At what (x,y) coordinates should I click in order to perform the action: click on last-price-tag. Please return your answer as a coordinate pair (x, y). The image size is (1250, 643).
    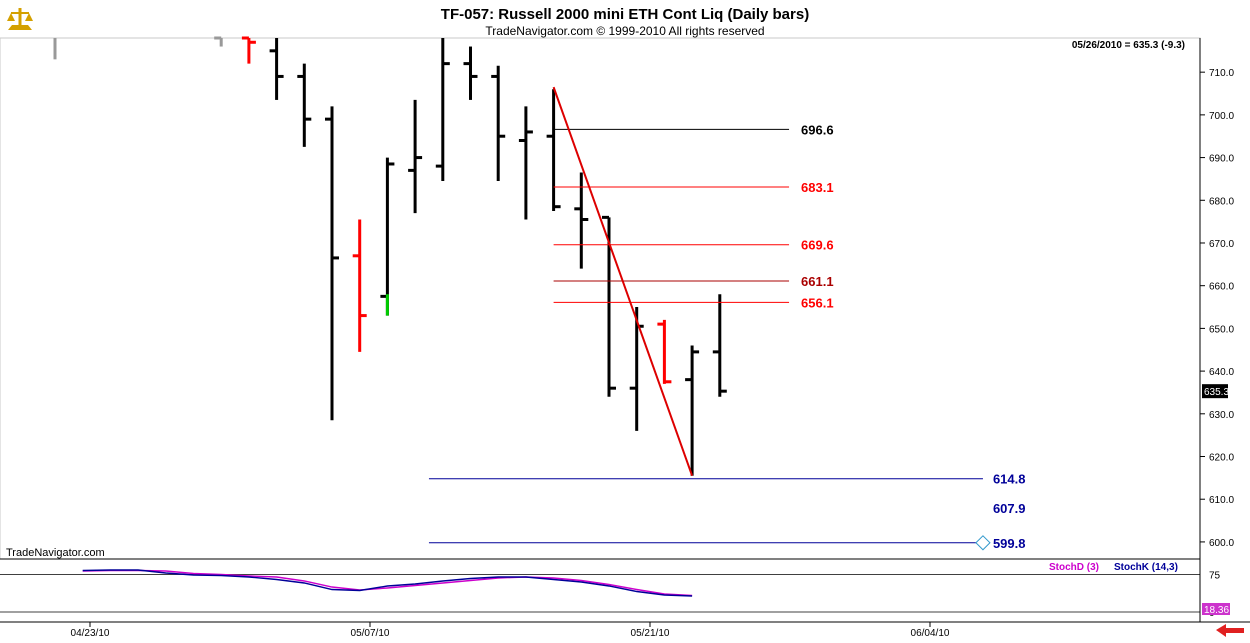
    Looking at the image, I should click on (1215, 391).